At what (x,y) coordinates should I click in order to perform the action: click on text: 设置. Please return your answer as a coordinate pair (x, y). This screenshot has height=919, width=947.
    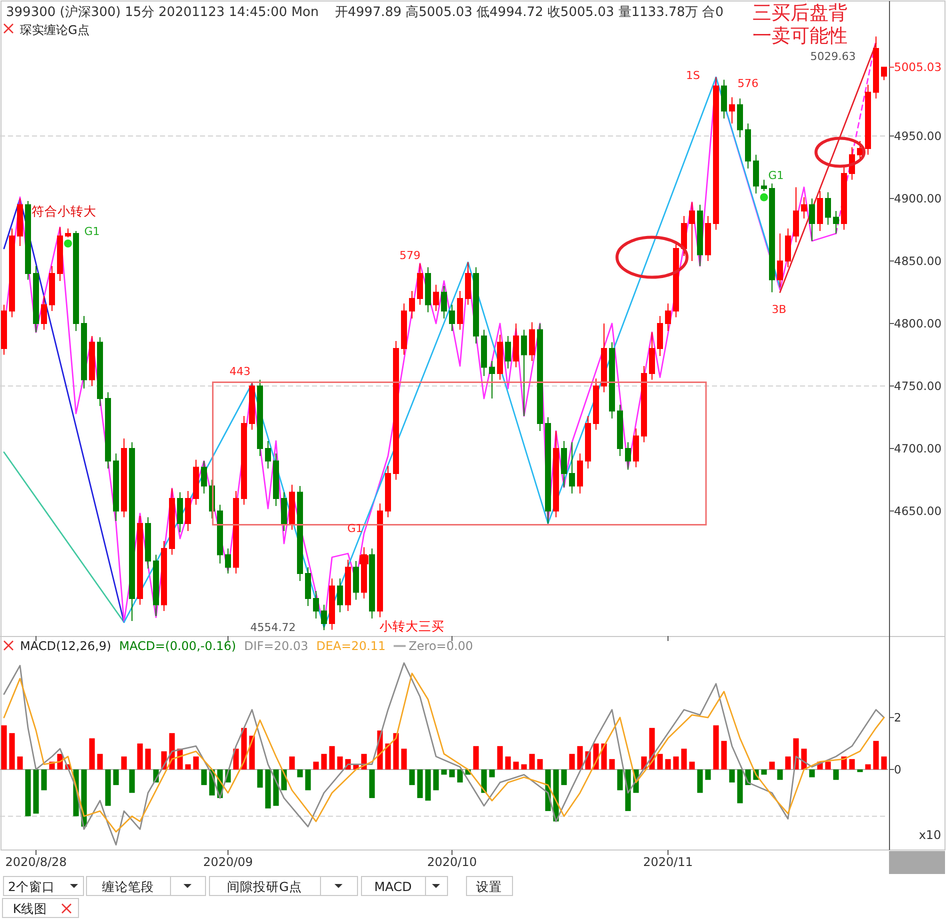
    Looking at the image, I should click on (489, 886).